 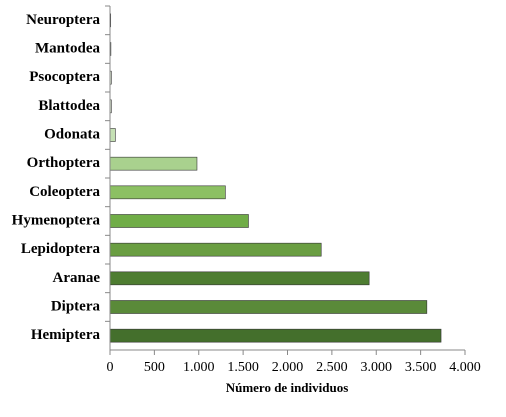 What do you see at coordinates (61, 249) in the screenshot?
I see `y-tick-label: Lepidoptera` at bounding box center [61, 249].